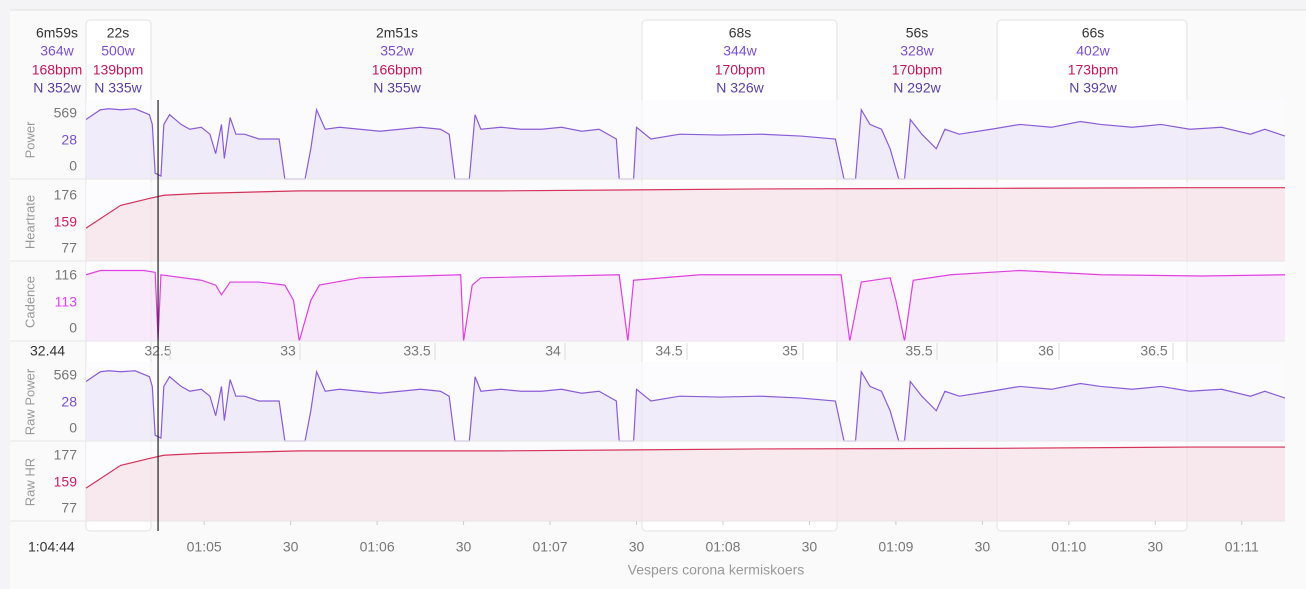  What do you see at coordinates (377, 547) in the screenshot?
I see `x-tick-label: 01:06` at bounding box center [377, 547].